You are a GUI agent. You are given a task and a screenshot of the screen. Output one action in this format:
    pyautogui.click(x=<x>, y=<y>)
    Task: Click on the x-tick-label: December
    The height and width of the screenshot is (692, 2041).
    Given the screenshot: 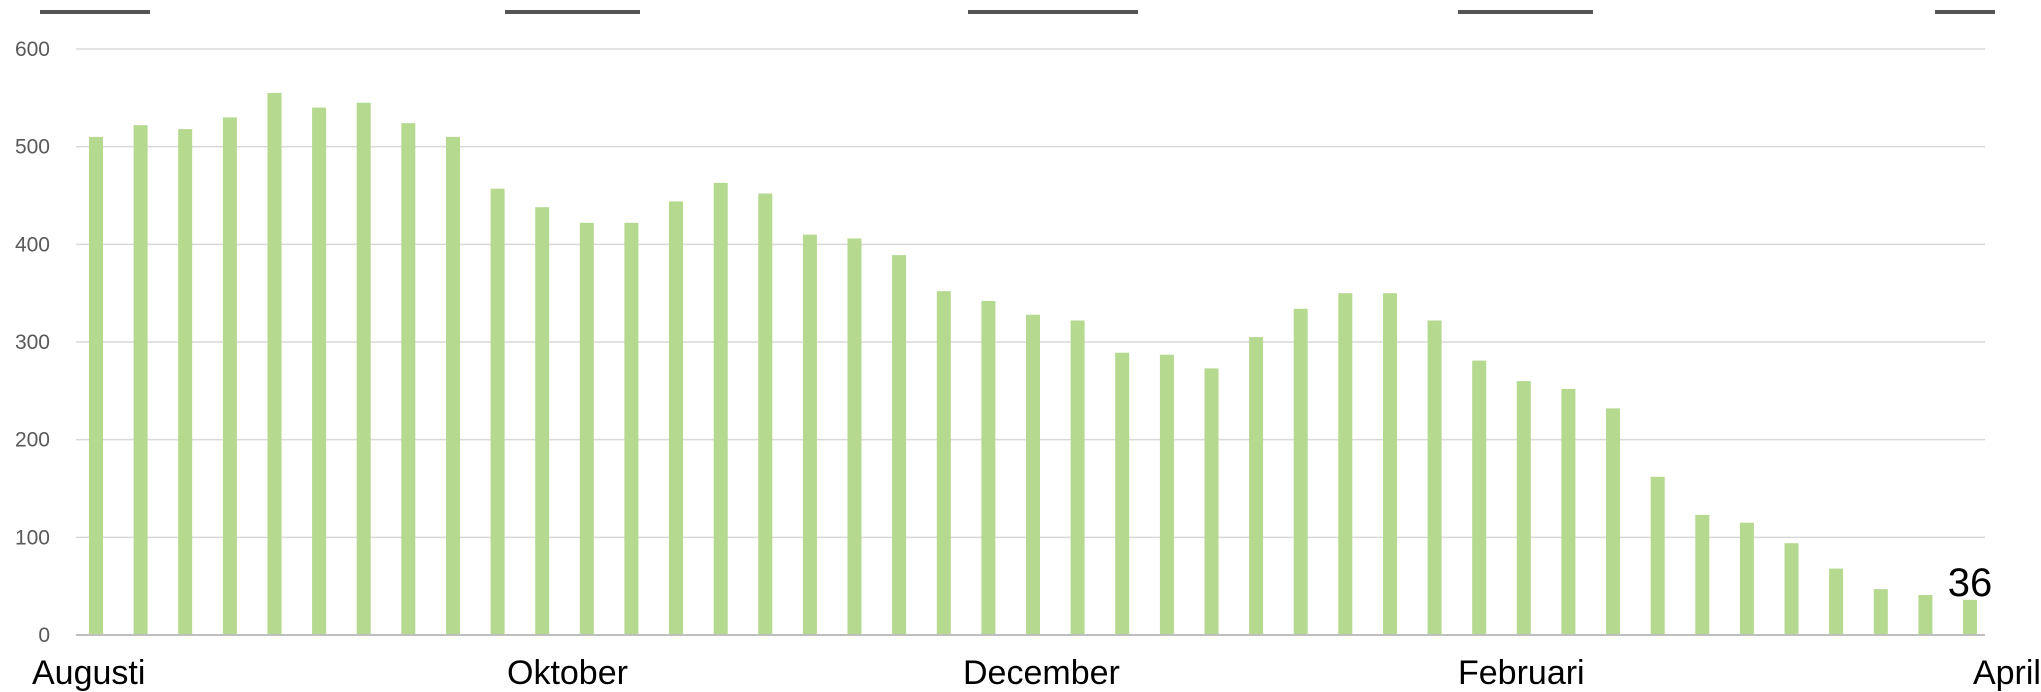 What is the action you would take?
    pyautogui.click(x=1041, y=673)
    